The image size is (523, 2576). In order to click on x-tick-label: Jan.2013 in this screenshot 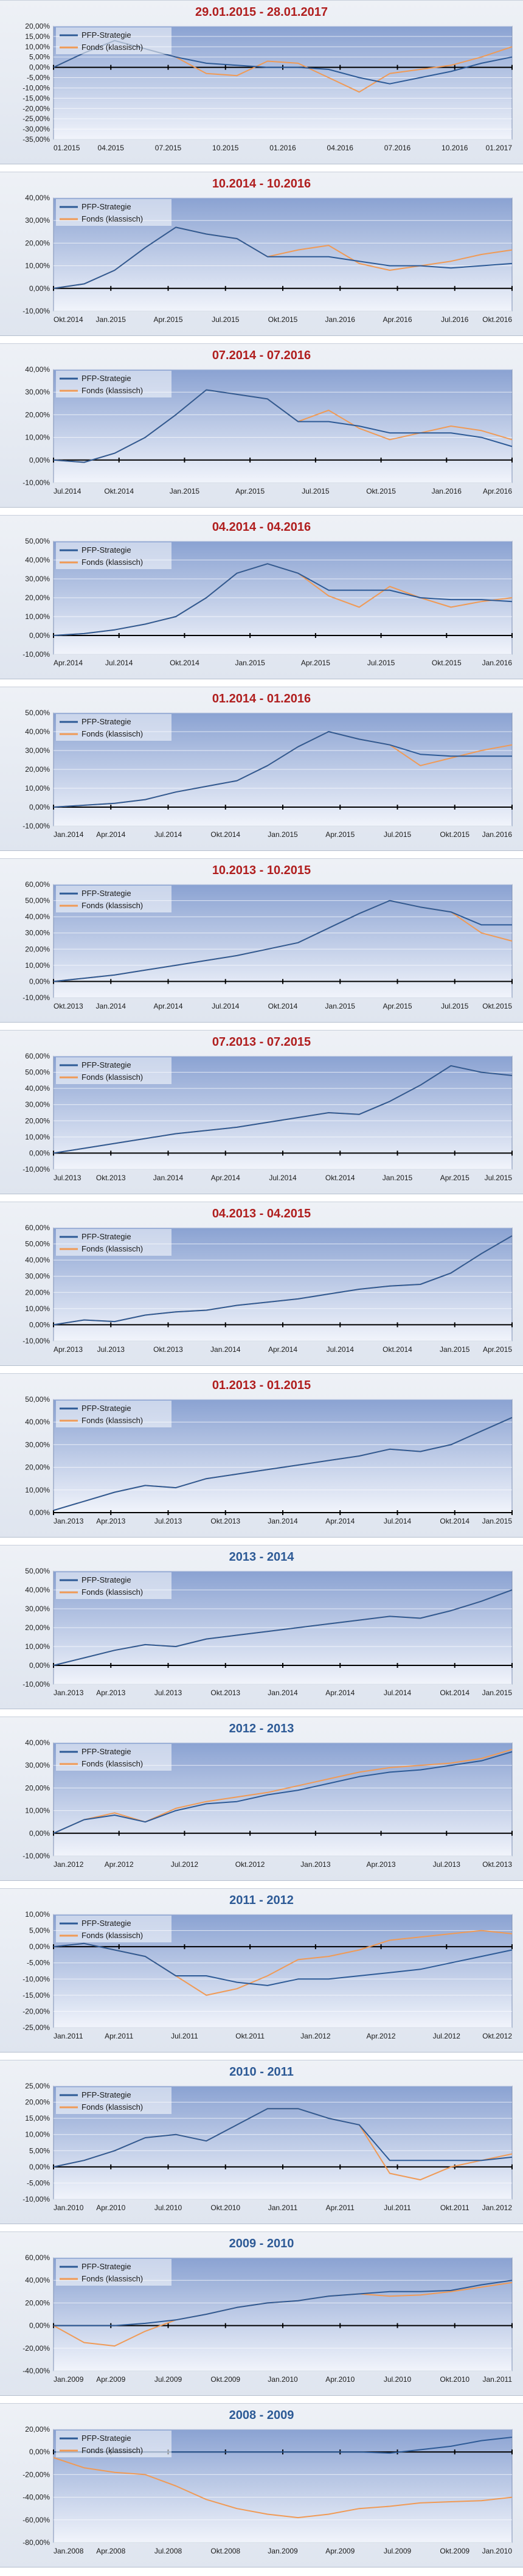, I will do `click(69, 1521)`.